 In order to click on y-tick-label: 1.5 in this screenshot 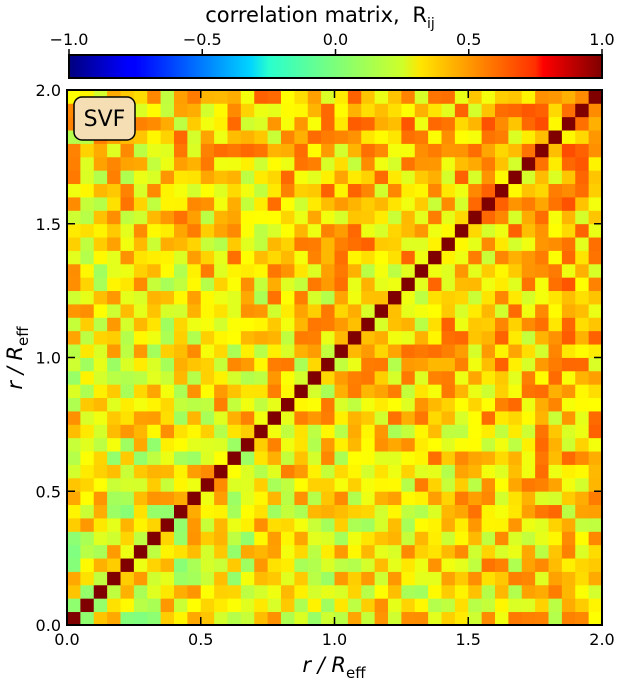, I will do `click(48, 224)`.